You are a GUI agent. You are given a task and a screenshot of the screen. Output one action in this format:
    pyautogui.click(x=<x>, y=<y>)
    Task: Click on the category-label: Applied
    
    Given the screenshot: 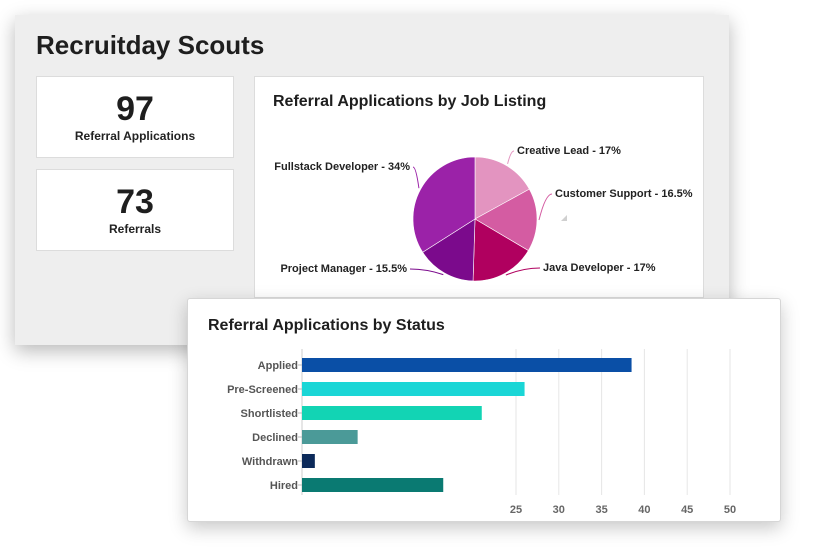 What is the action you would take?
    pyautogui.click(x=278, y=366)
    